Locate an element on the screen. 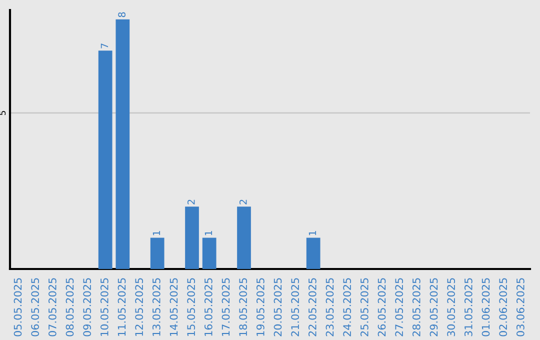 The height and width of the screenshot is (340, 540). x-tick-label: 29.05.2025 is located at coordinates (434, 307).